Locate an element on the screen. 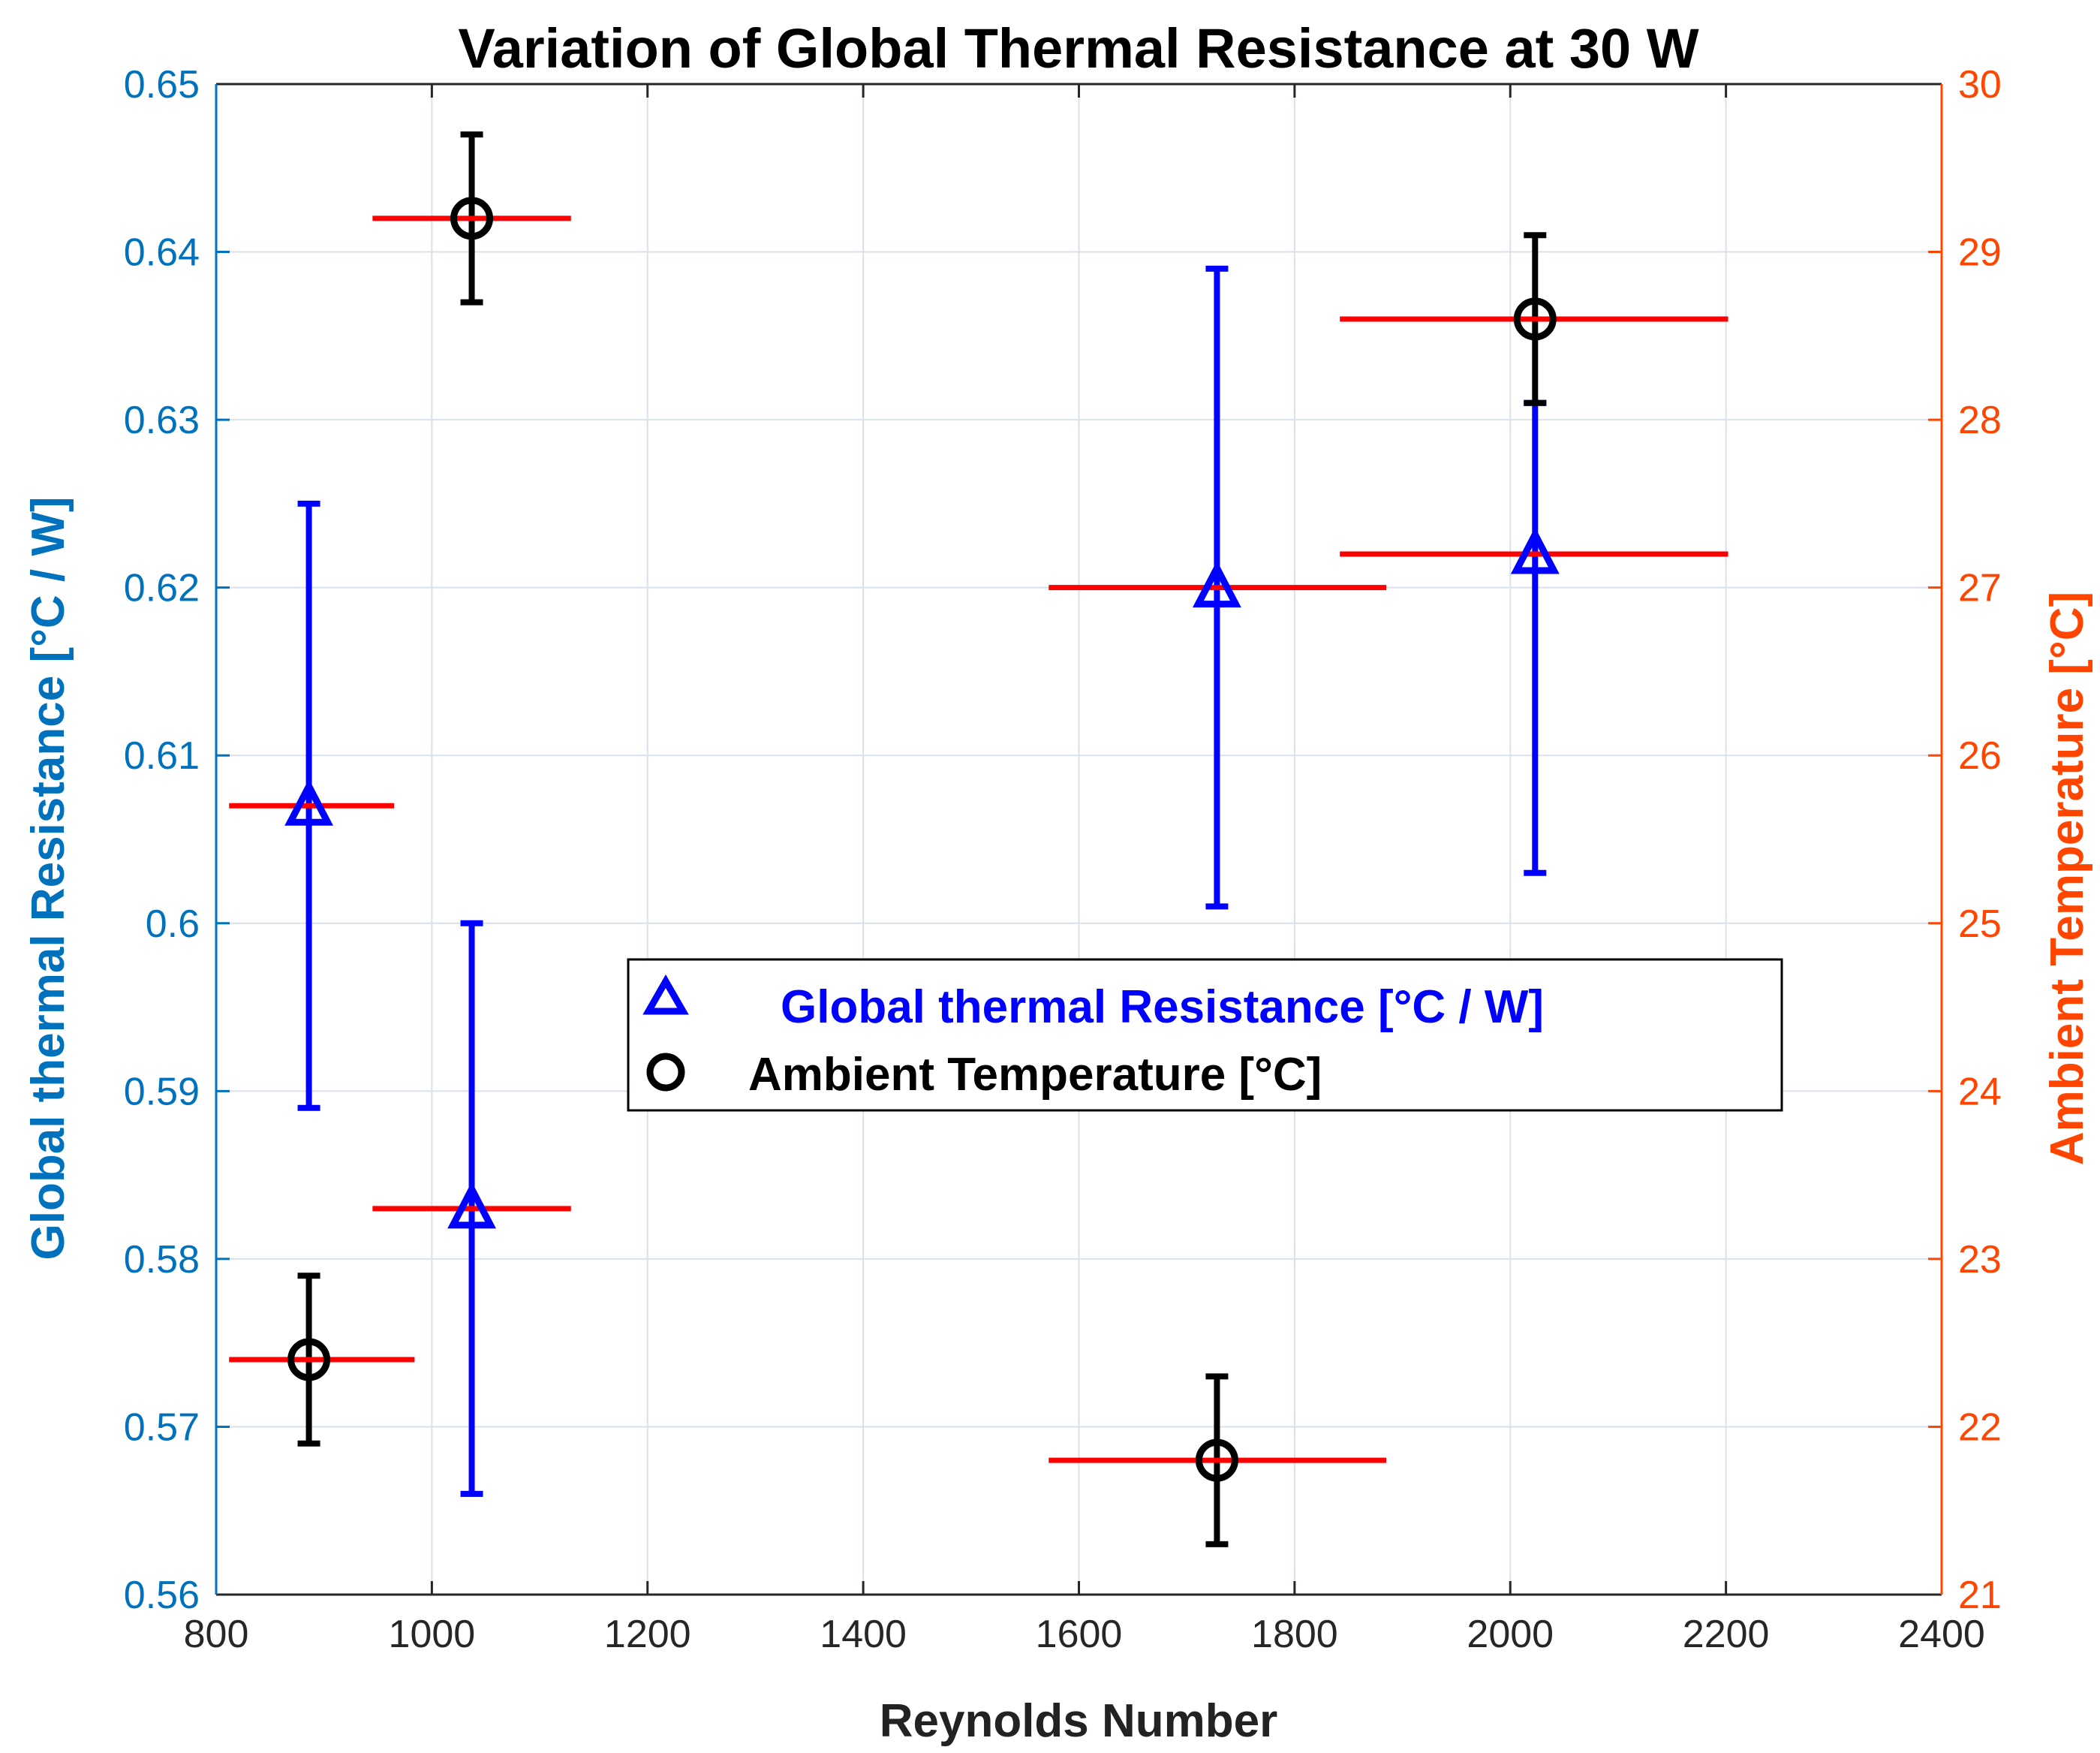 The height and width of the screenshot is (1753, 2100). x-tick-label: 1400 is located at coordinates (863, 1634).